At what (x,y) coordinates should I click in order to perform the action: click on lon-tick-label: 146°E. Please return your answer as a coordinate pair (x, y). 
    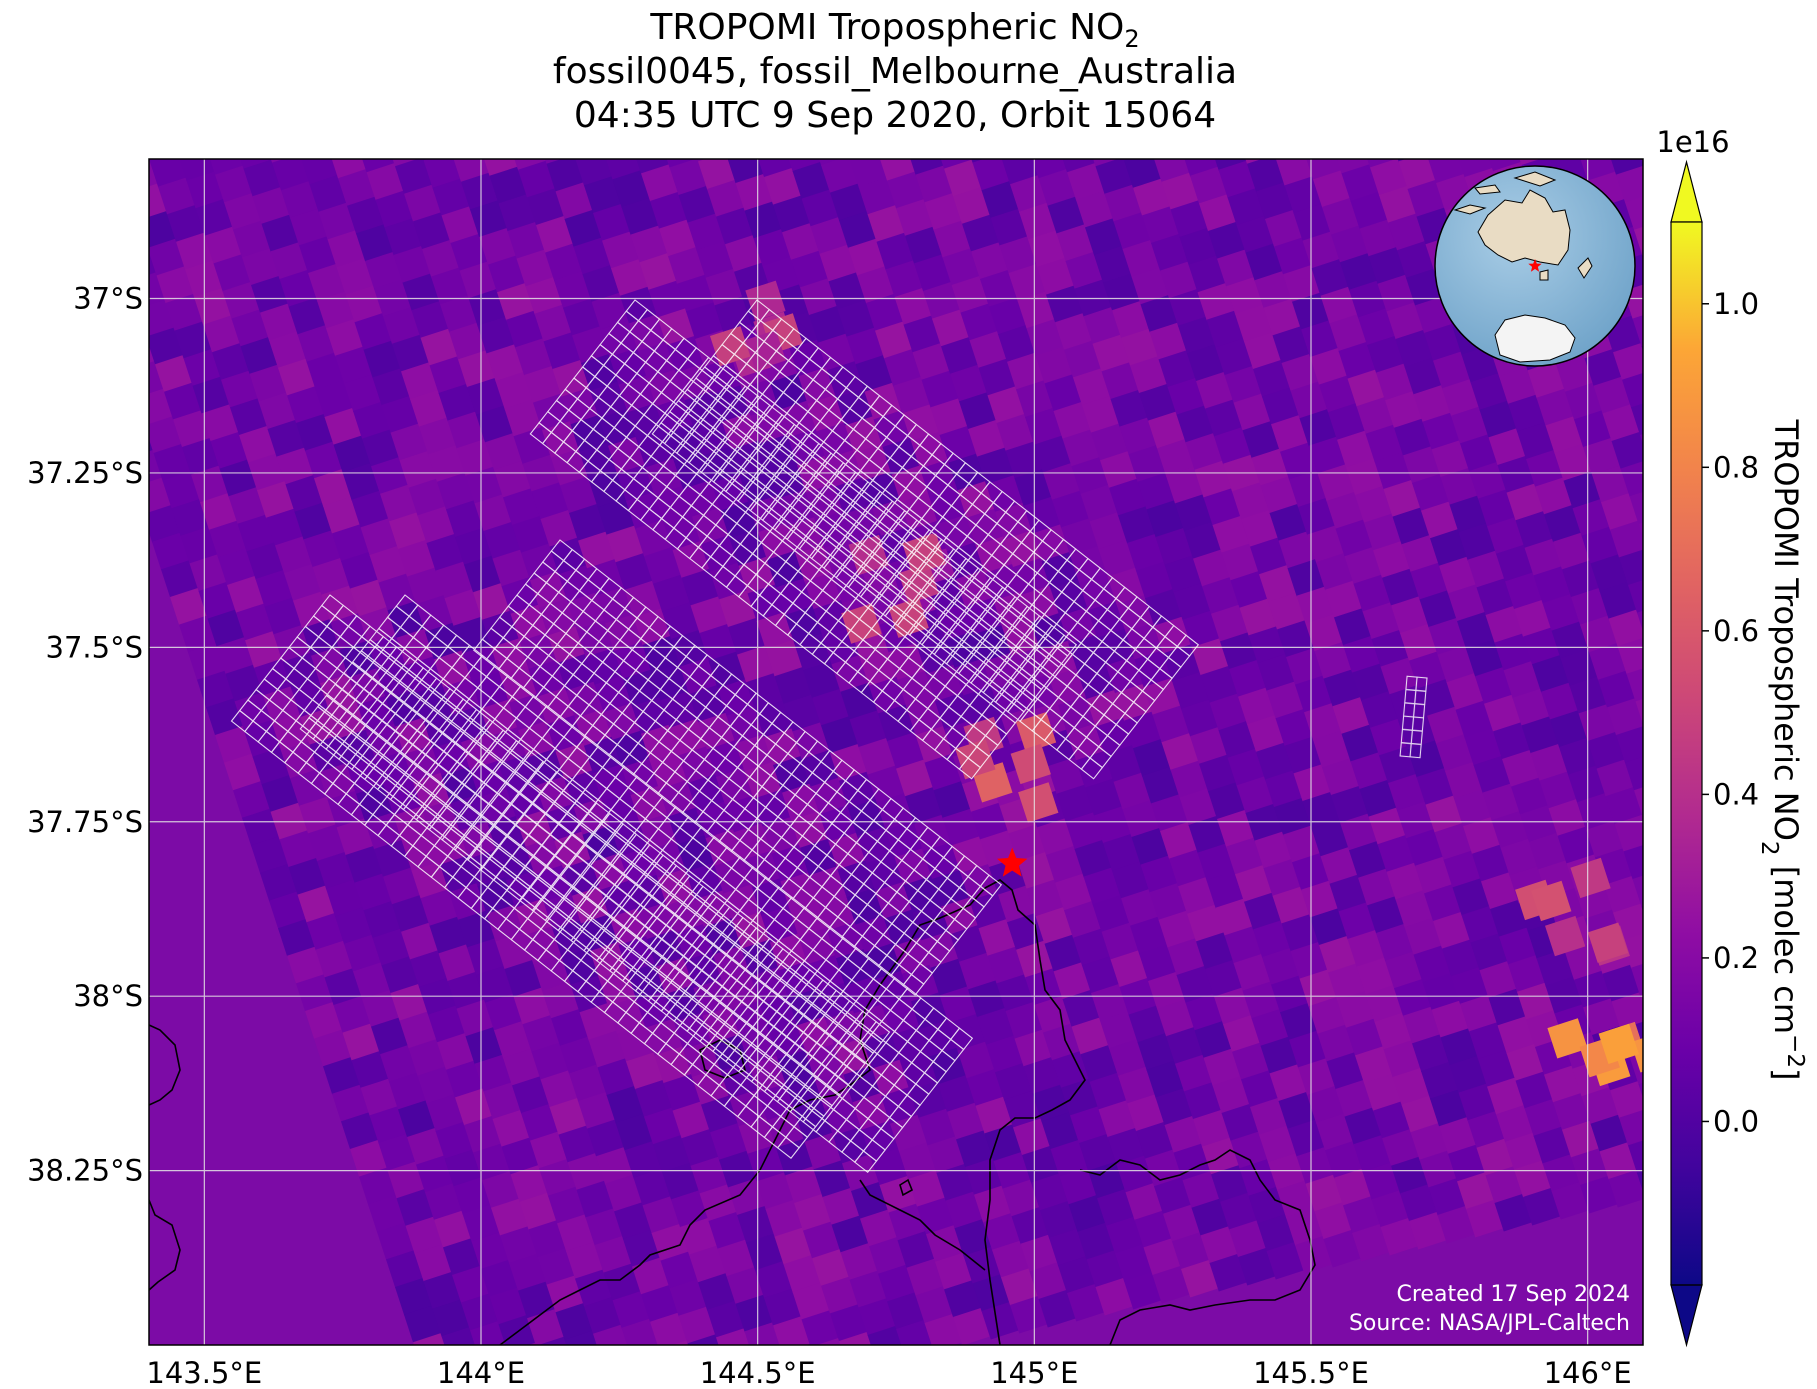
    Looking at the image, I should click on (1588, 1372).